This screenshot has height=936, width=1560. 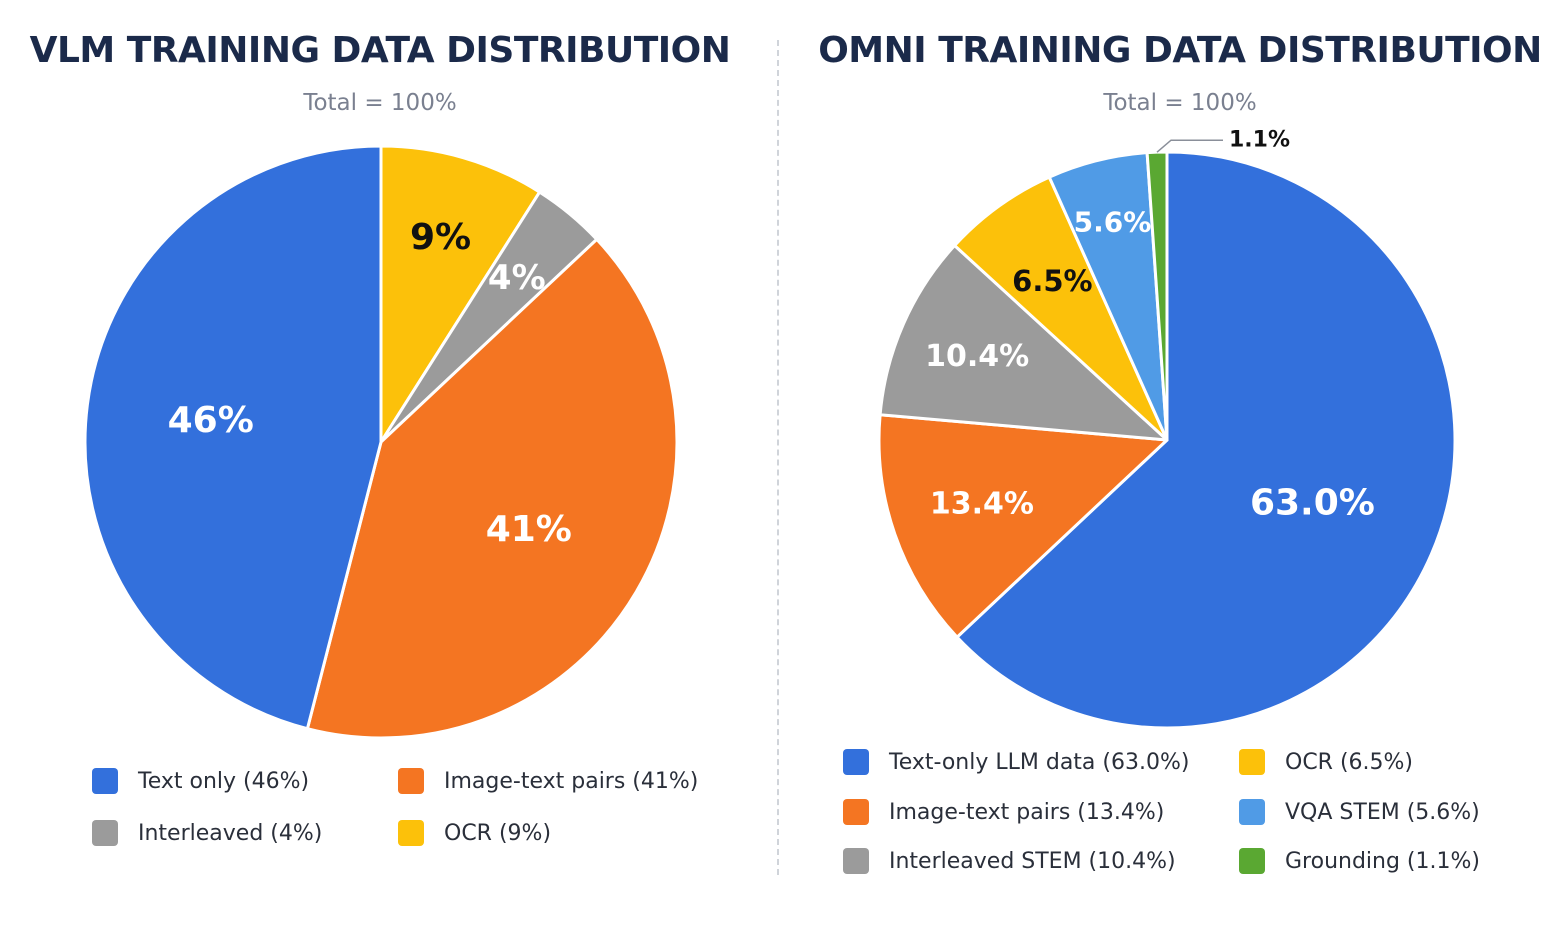 I want to click on omni-legend-item-5: Grounding (1.1%), so click(x=1359, y=861).